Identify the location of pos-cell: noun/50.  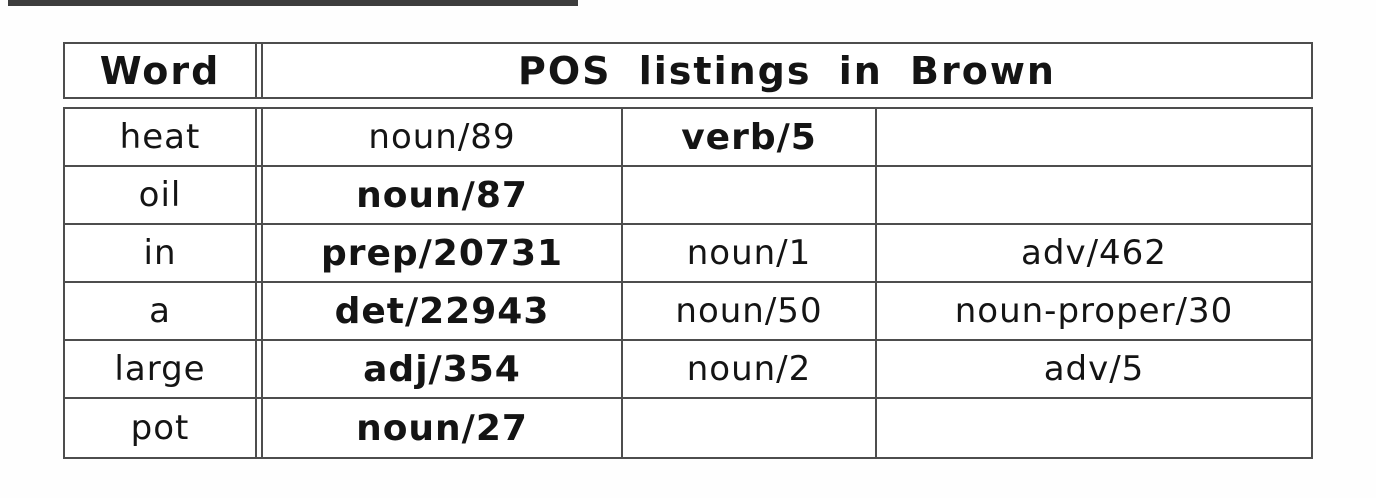
(750, 312).